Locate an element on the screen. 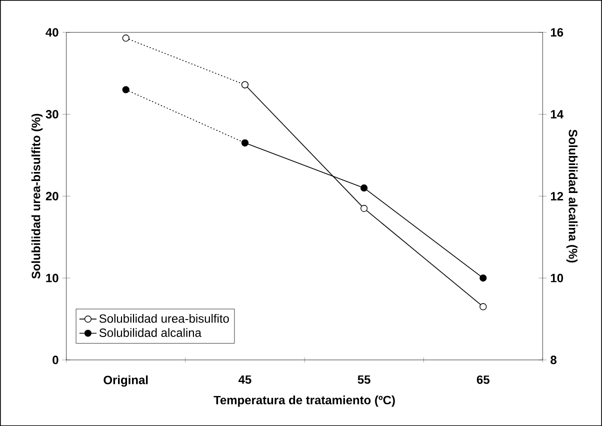  legend-label: Solubilidad alcalina is located at coordinates (150, 332).